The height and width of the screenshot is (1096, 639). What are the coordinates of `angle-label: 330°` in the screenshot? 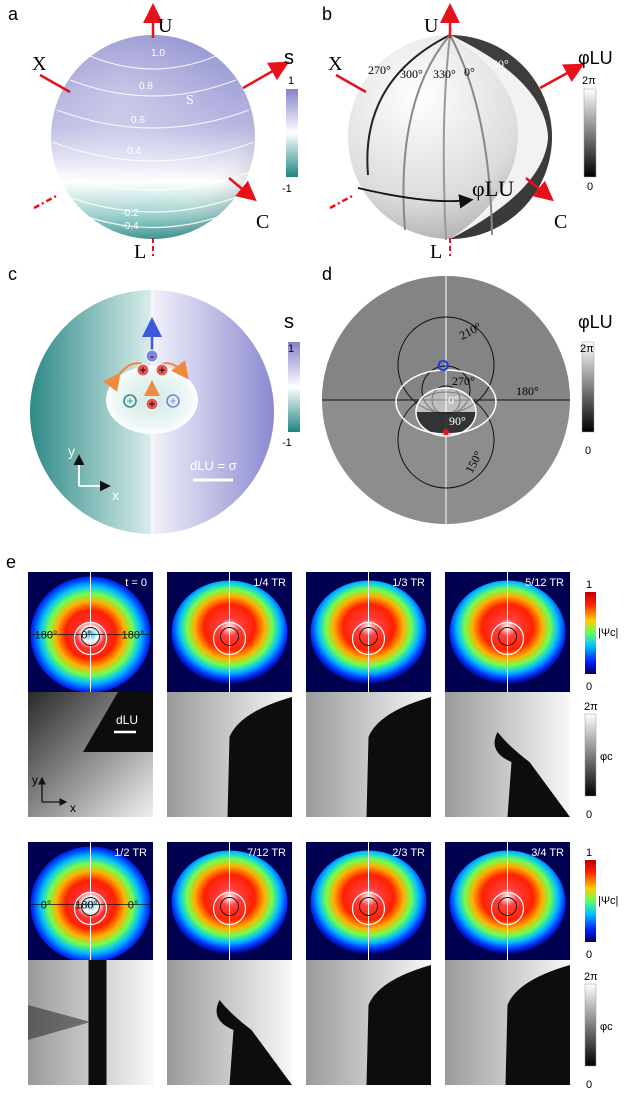 It's located at (444, 74).